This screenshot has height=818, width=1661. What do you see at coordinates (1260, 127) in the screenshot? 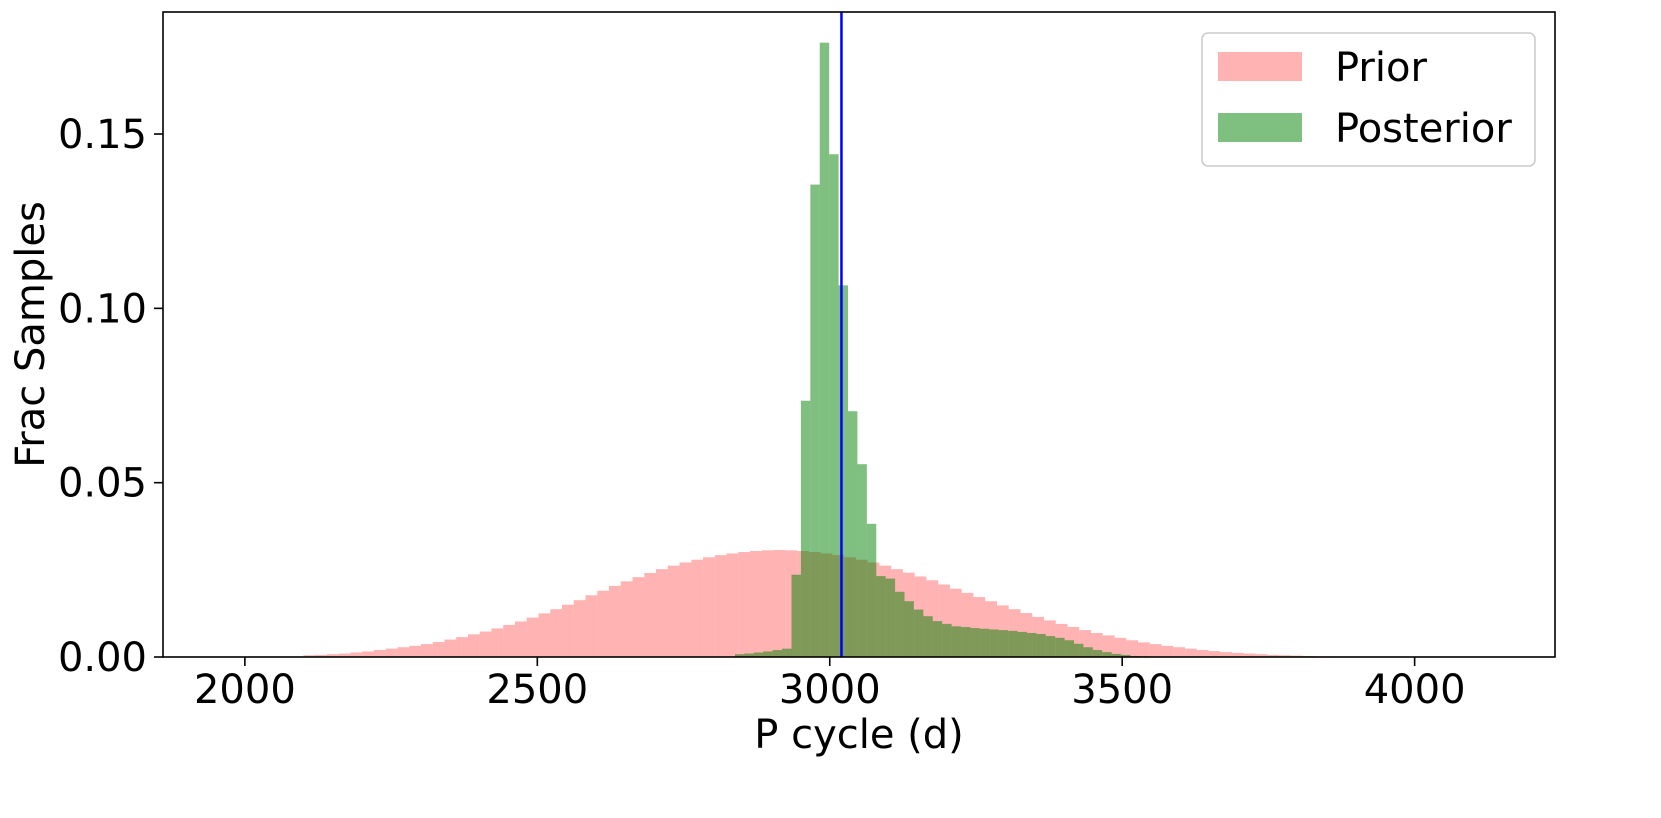
I see `legend-swatch-posterior` at bounding box center [1260, 127].